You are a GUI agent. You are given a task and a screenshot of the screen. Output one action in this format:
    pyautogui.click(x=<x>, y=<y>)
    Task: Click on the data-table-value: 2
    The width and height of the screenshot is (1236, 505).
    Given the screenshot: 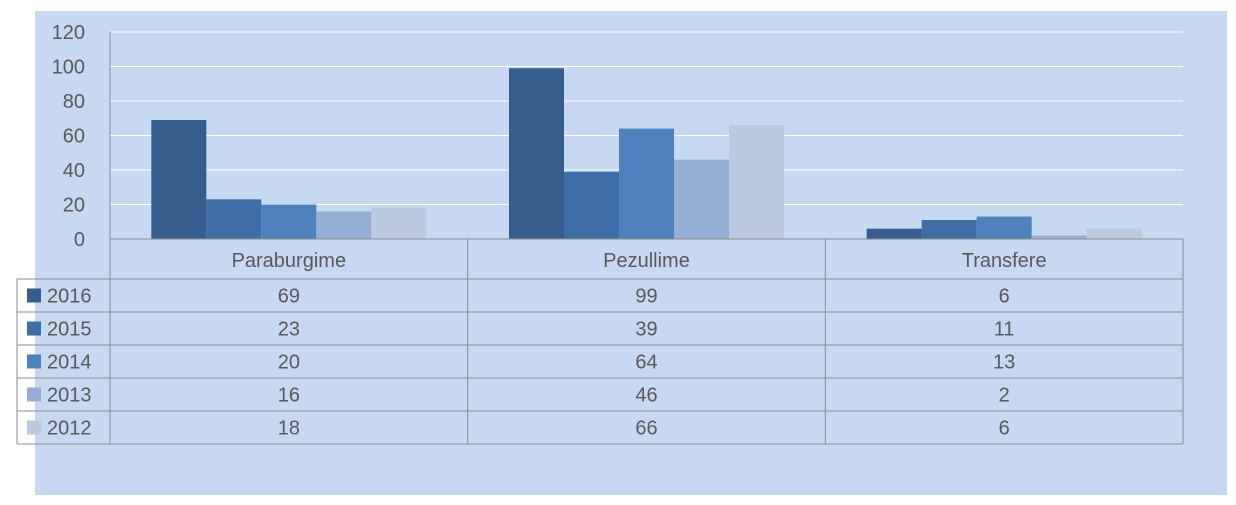 What is the action you would take?
    pyautogui.click(x=1004, y=396)
    